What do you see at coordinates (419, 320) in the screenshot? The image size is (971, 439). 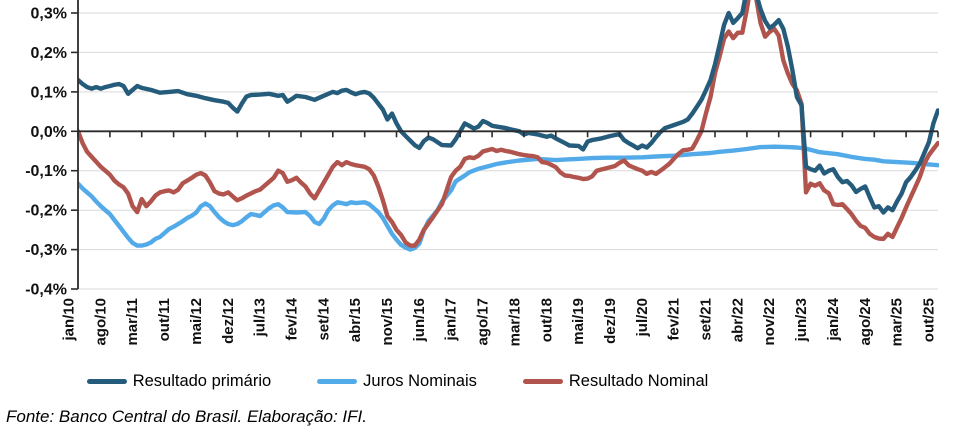 I see `x-axis-label: jun/16` at bounding box center [419, 320].